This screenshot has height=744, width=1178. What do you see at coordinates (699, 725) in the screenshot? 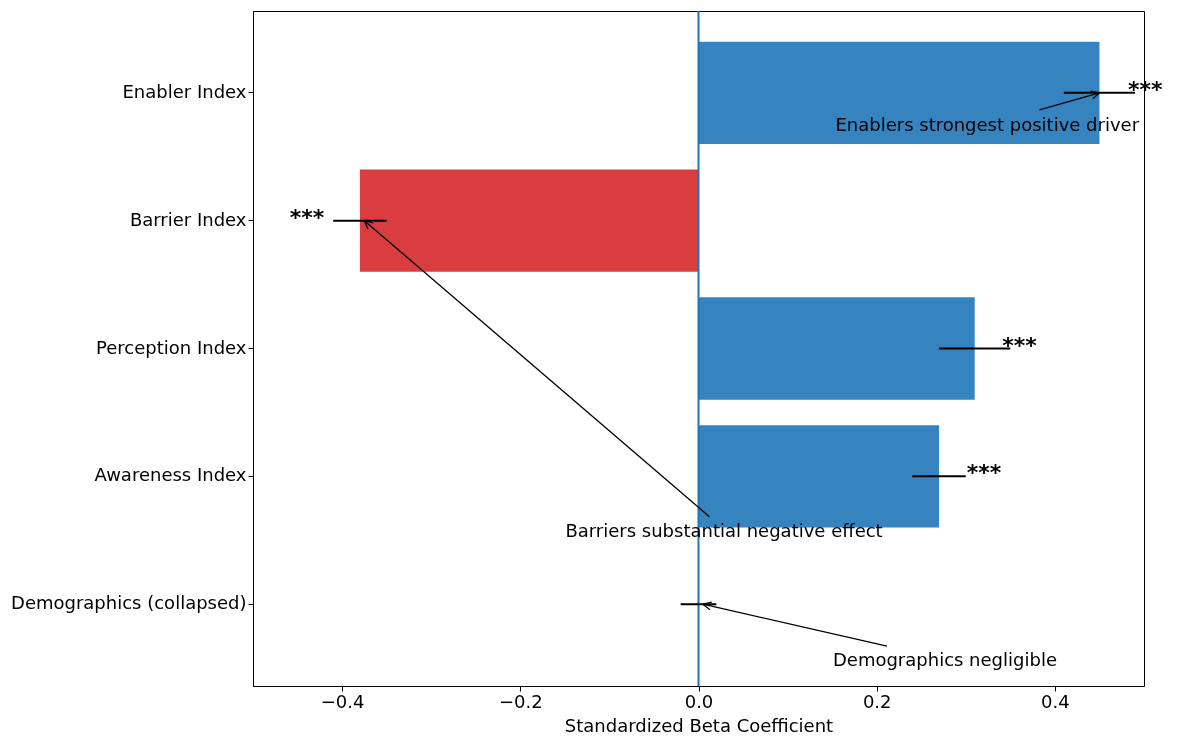
I see `x-axis-title: Standardized Beta Coefficient` at bounding box center [699, 725].